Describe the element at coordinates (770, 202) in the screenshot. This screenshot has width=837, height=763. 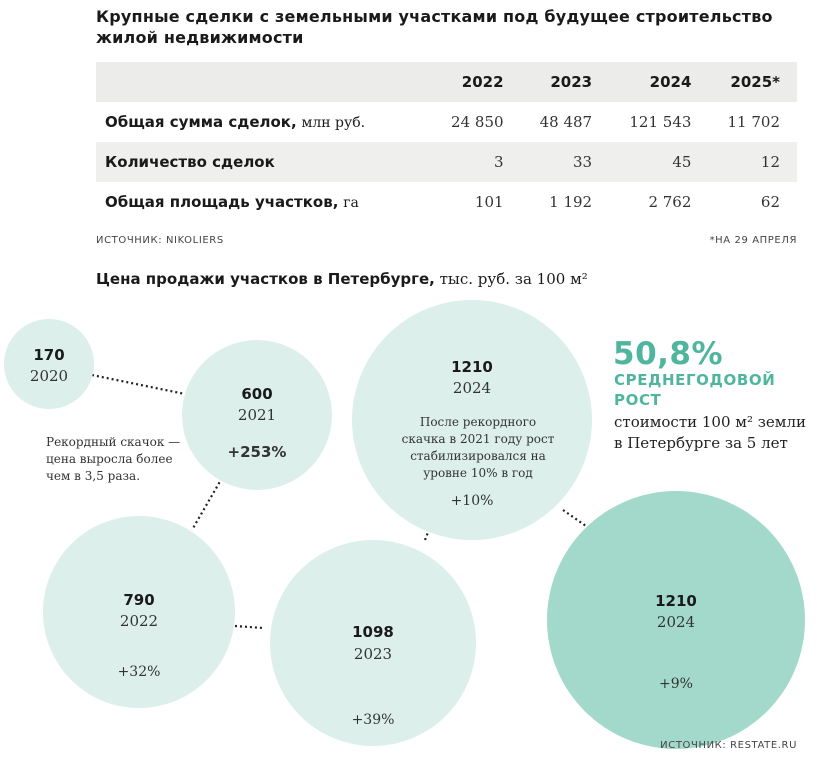
I see `table-cell: 62` at that location.